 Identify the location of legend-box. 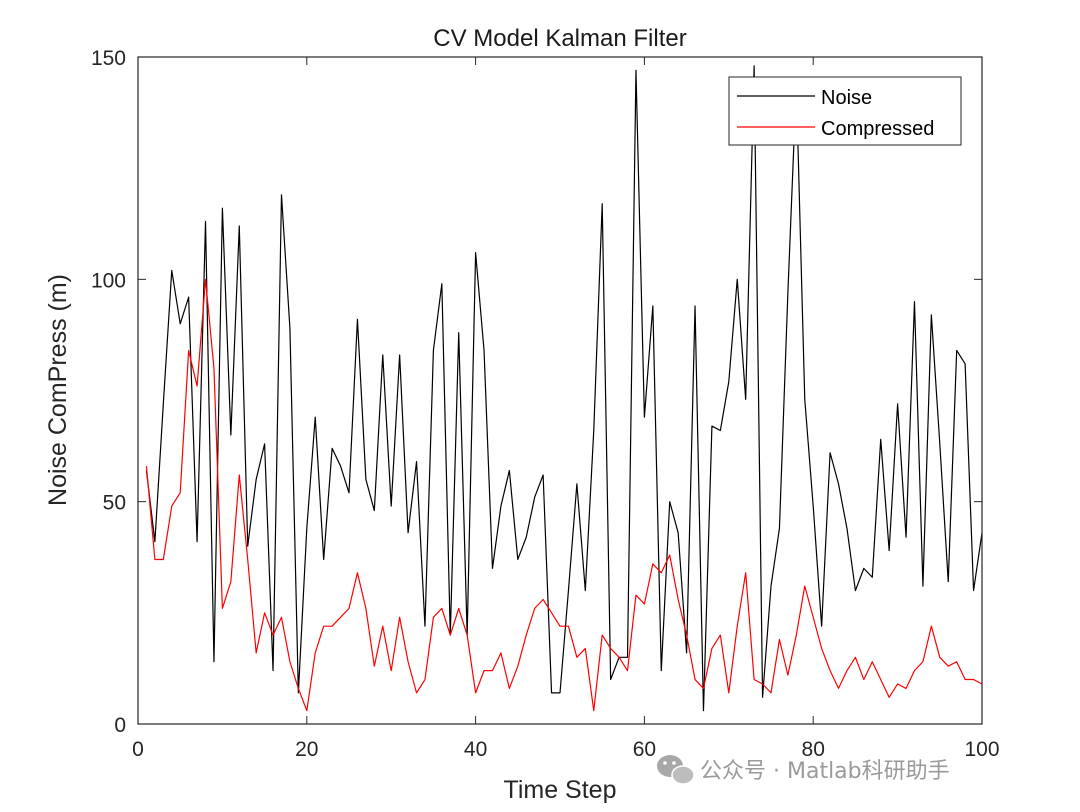
(845, 111).